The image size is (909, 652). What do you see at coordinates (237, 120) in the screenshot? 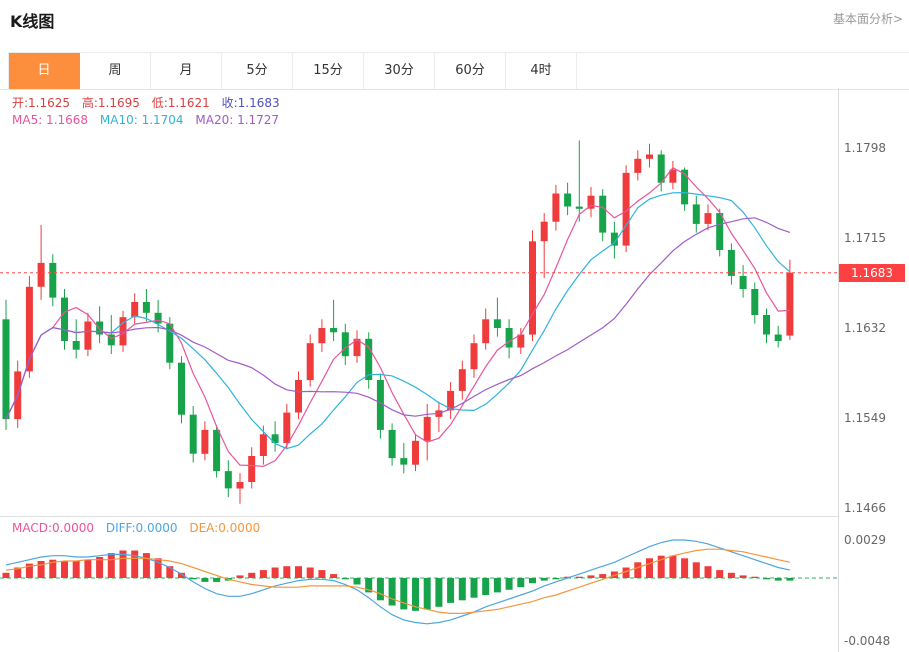
I see `ma20-value: MA20: 1.1727` at bounding box center [237, 120].